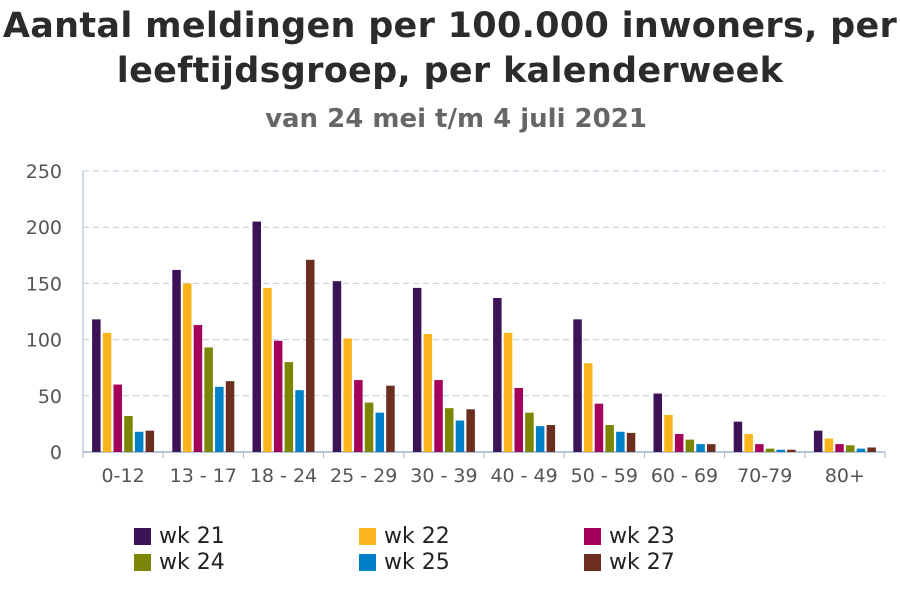  I want to click on y-tick-label: 150, so click(44, 284).